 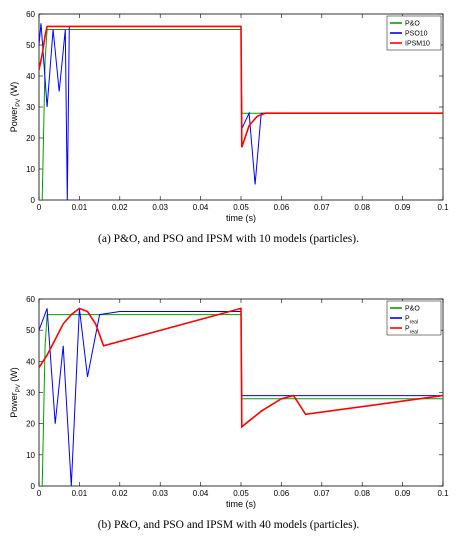 I want to click on legend-label-main: IPSM10, so click(x=417, y=44).